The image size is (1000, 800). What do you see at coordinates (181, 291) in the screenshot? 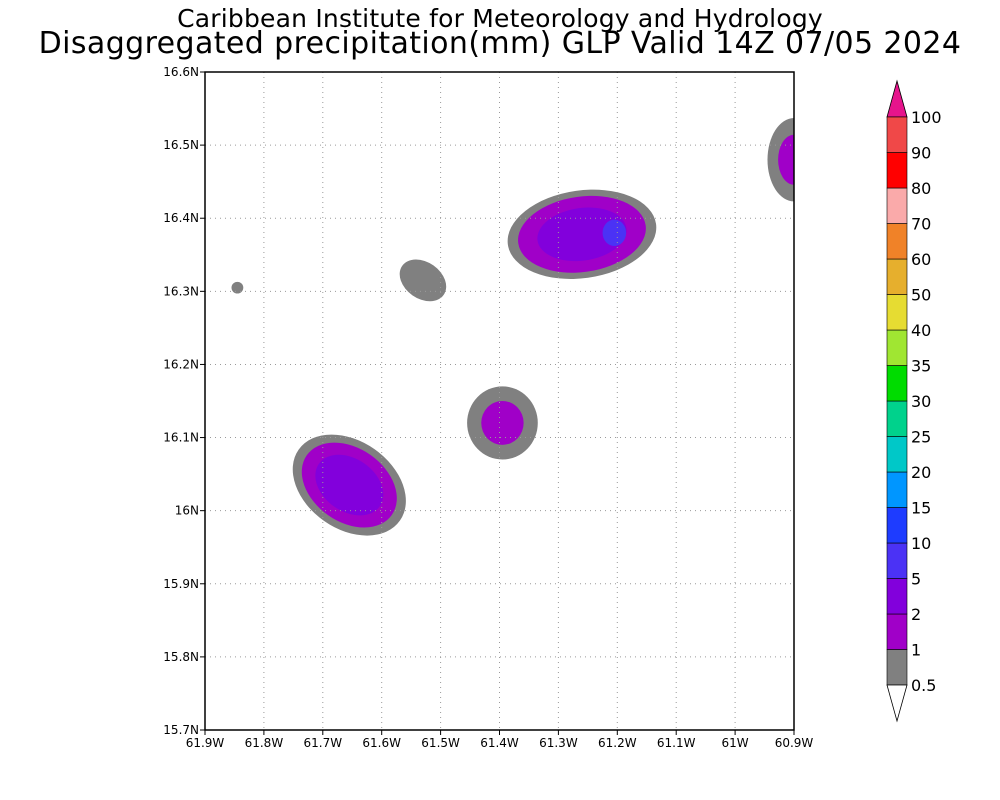
I see `lat-tick-label: 16.3N` at bounding box center [181, 291].